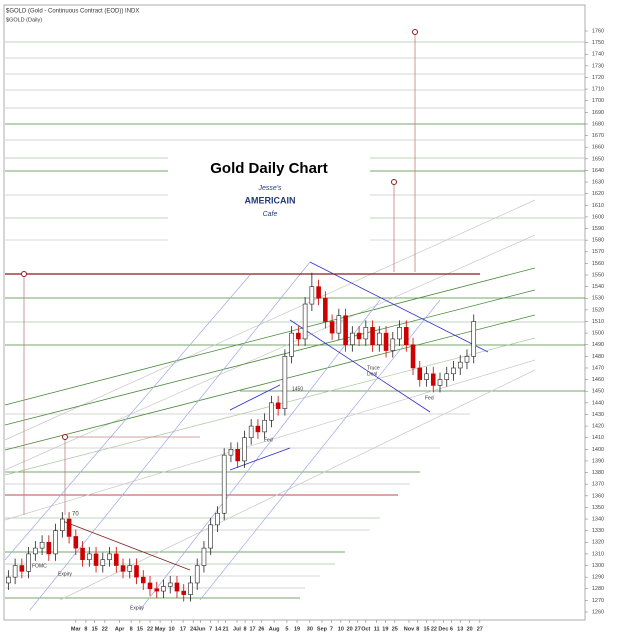 The image size is (626, 640). Describe the element at coordinates (598, 55) in the screenshot. I see `y-tick-label: 1740` at that location.